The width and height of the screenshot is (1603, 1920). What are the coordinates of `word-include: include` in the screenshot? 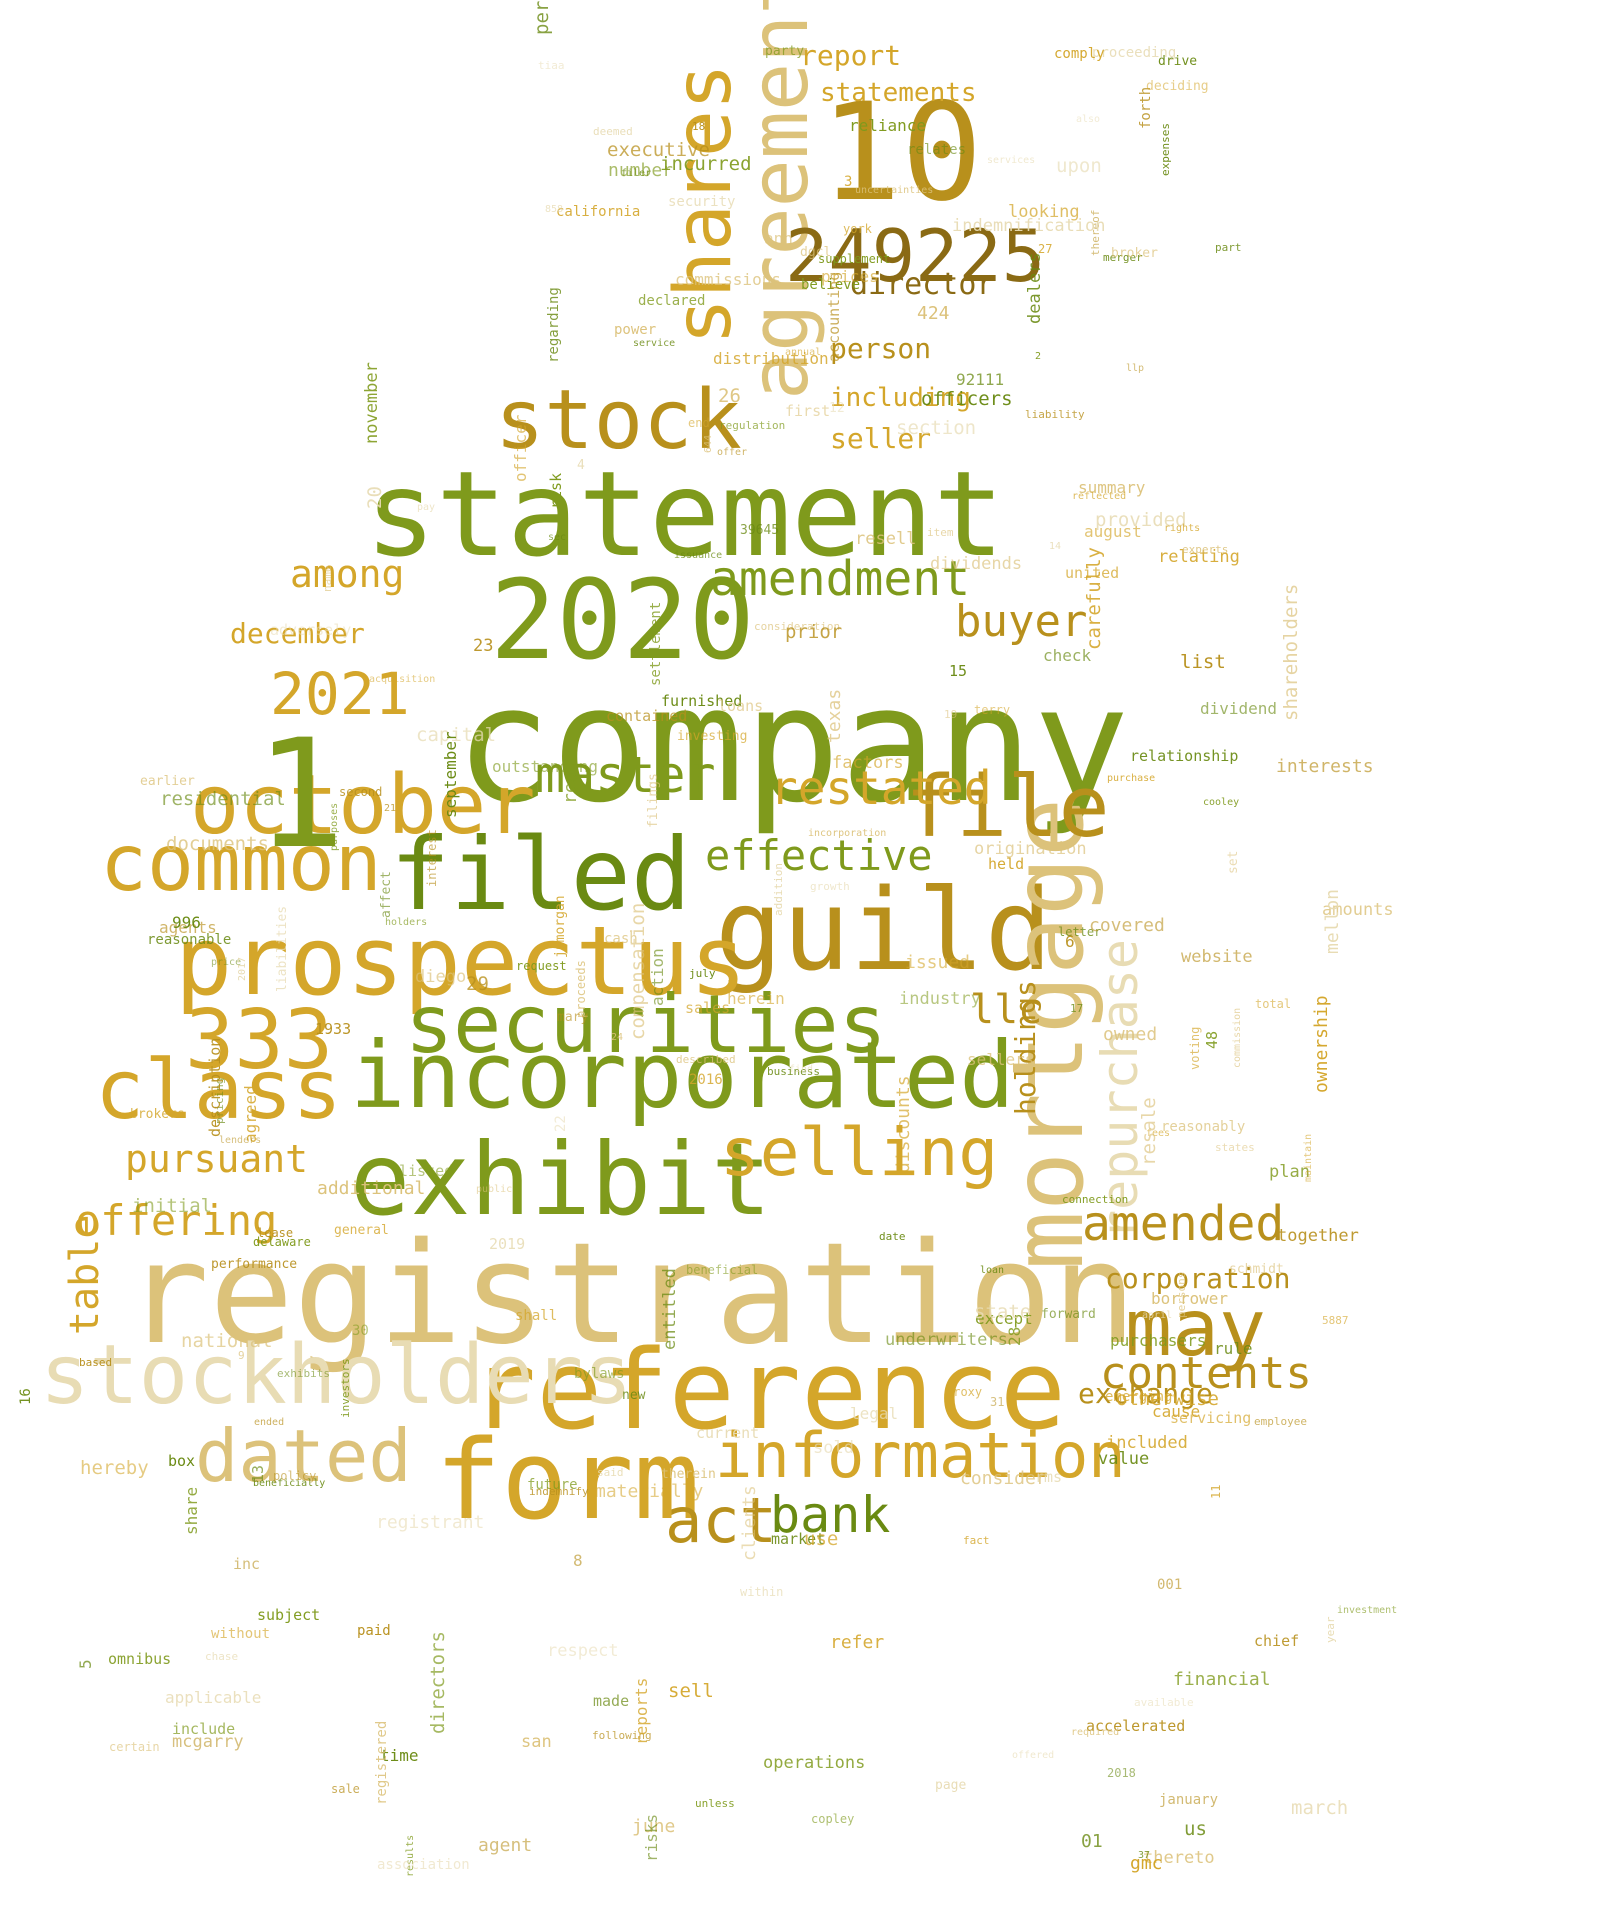 It's located at (204, 1729).